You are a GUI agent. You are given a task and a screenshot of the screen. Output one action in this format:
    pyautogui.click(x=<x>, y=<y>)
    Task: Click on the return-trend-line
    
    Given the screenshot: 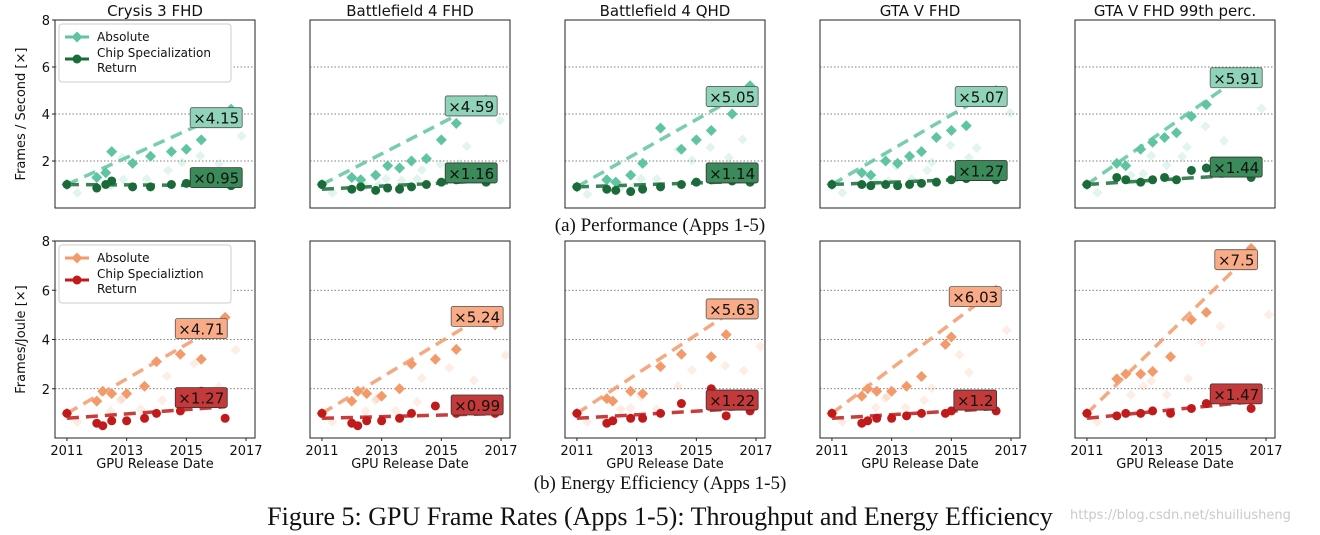 What is the action you would take?
    pyautogui.click(x=146, y=412)
    